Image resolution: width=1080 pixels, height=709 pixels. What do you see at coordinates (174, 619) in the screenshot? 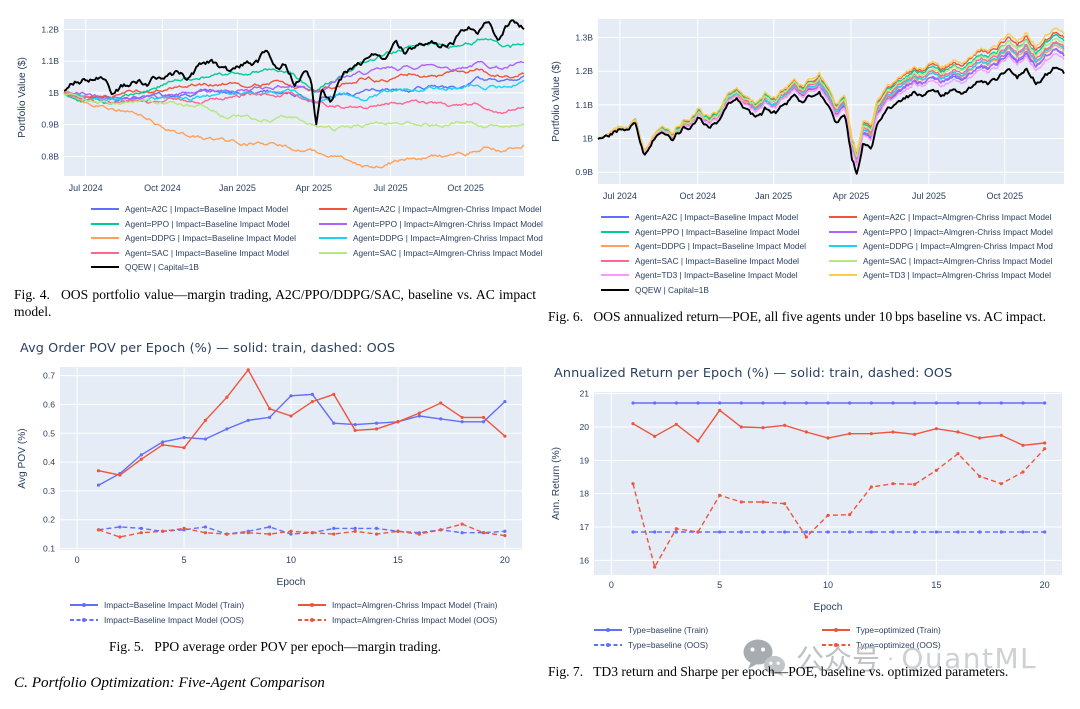
I see `legend-label: Impact=Baseline Impact Model (OOS)` at bounding box center [174, 619].